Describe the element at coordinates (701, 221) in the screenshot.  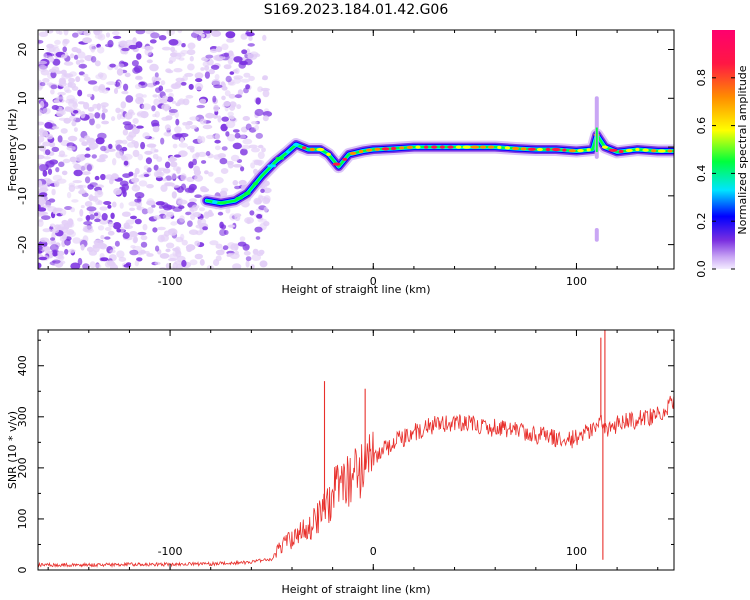
I see `colorbar-tick-label: 0.2` at that location.